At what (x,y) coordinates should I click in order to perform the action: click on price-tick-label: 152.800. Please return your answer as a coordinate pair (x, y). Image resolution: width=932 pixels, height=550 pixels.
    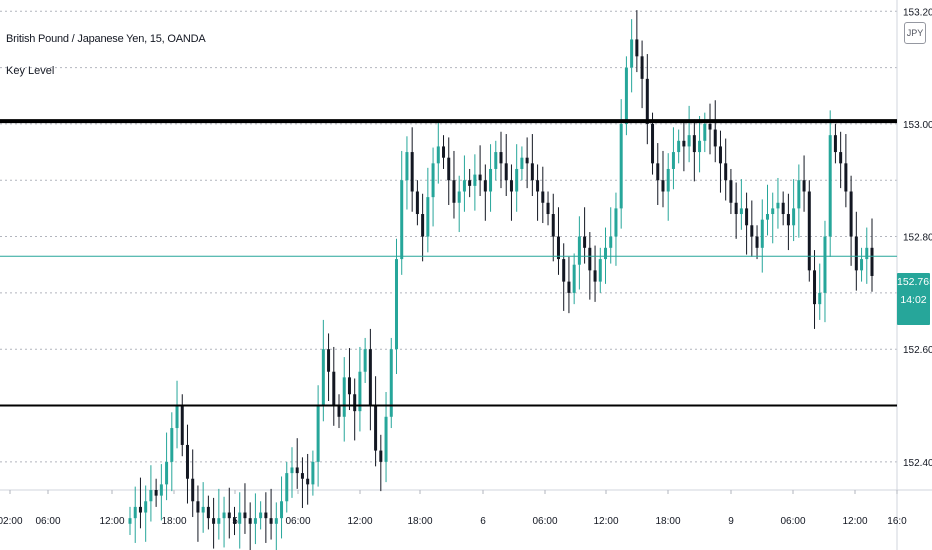
    Looking at the image, I should click on (917, 238).